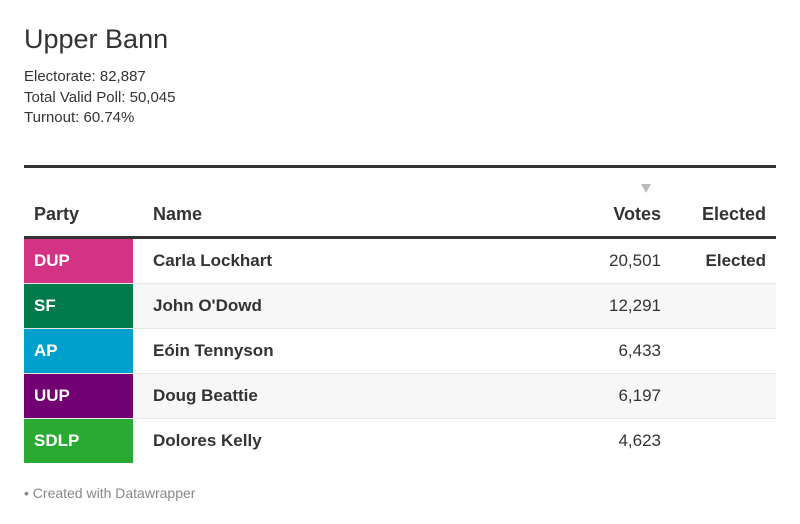 This screenshot has width=800, height=524. I want to click on table-header: Party Name Votes Elected, so click(400, 203).